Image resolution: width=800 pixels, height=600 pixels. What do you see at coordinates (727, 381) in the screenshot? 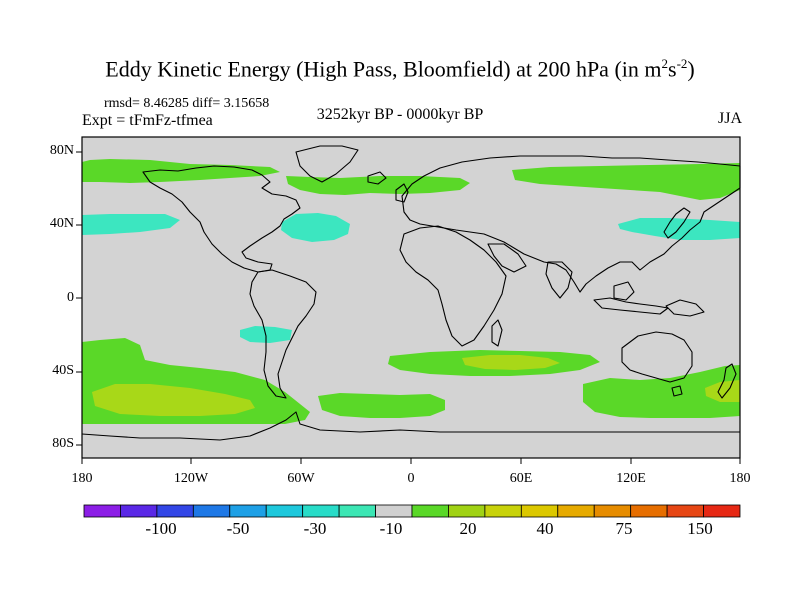
I see `coastline-new-zealand` at bounding box center [727, 381].